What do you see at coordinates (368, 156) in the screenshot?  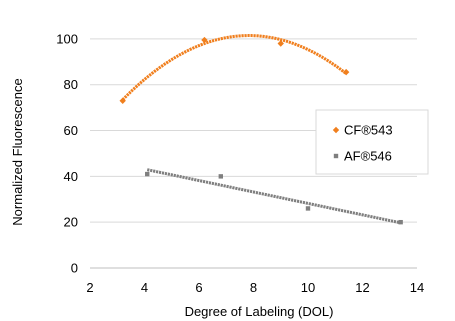 I see `legend-label: AF®546` at bounding box center [368, 156].